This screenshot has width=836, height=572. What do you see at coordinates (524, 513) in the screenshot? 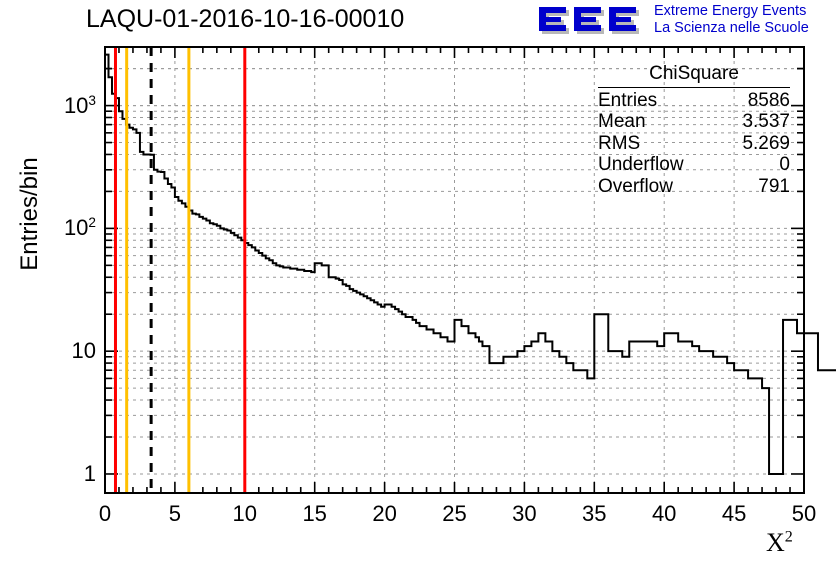
I see `x-tick-label: 30` at bounding box center [524, 513].